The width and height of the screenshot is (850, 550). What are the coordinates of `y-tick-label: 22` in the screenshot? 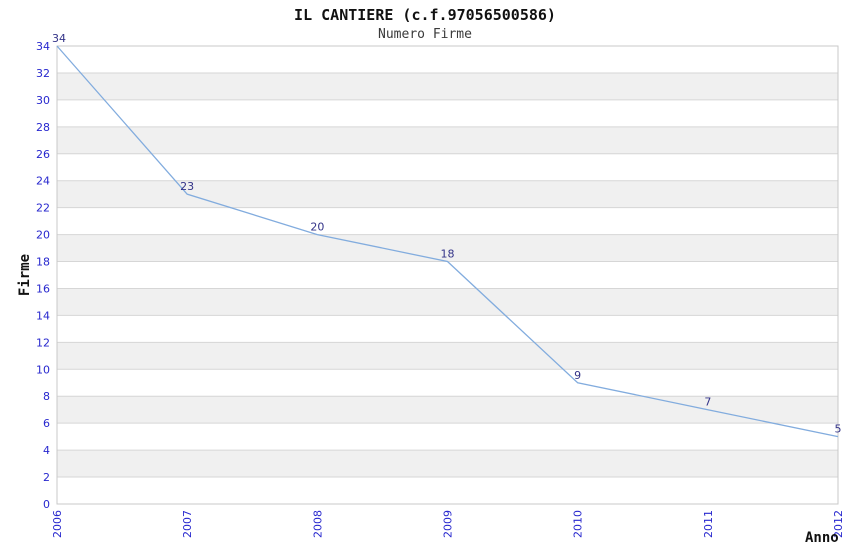 It's located at (43, 208).